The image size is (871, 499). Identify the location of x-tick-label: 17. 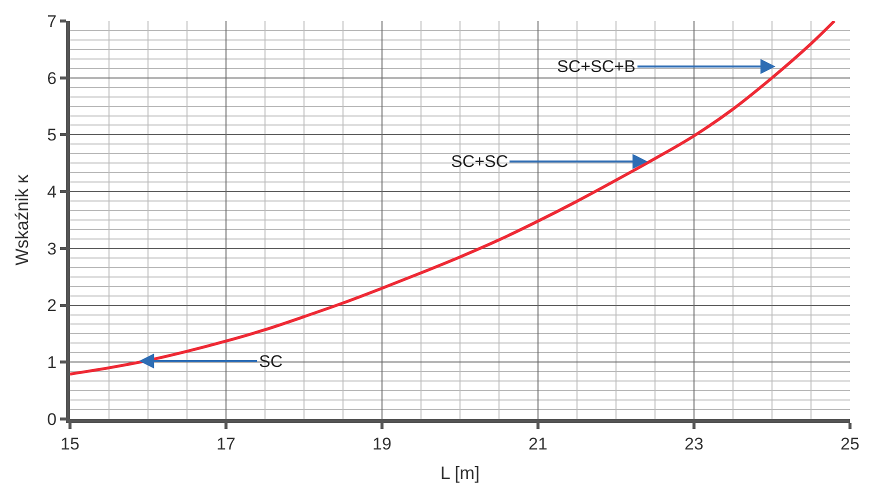
(226, 444).